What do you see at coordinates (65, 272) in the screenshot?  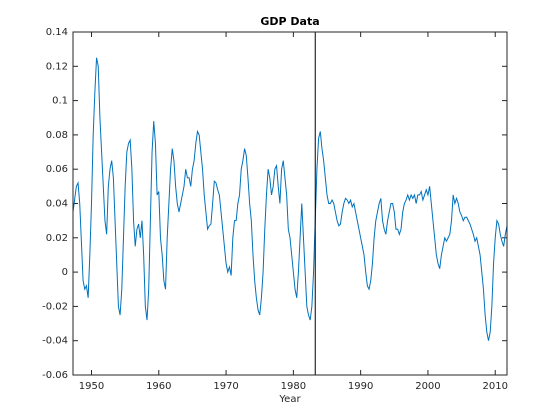 I see `y-tick-label: 0` at bounding box center [65, 272].